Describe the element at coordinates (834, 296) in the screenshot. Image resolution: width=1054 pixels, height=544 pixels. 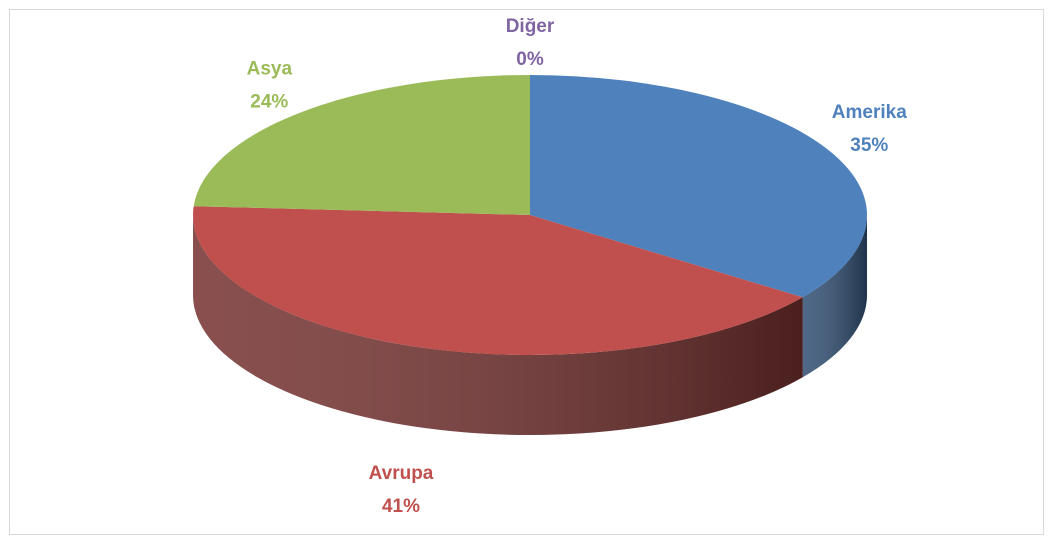
I see `slice-side-shade` at that location.